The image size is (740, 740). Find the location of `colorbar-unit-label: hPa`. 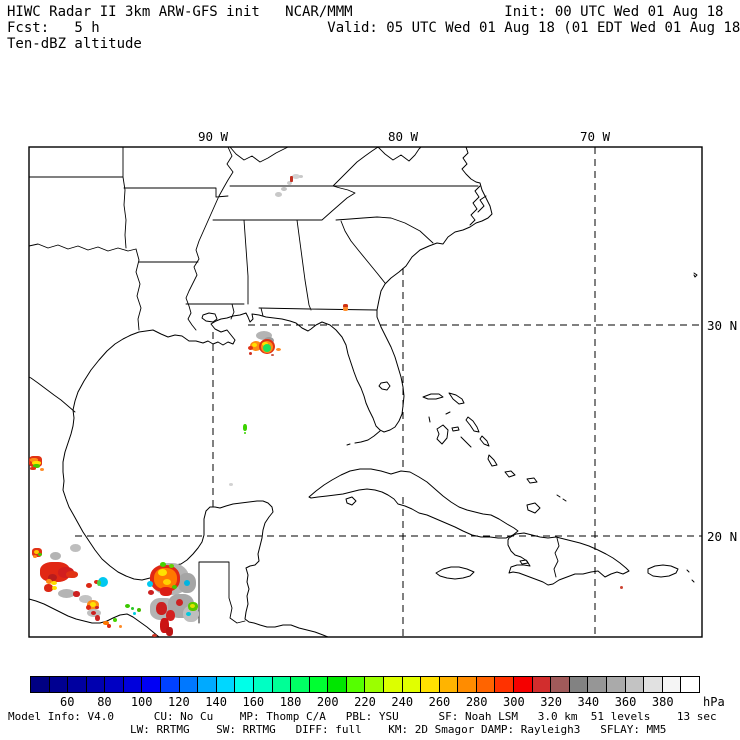

colorbar-unit-label: hPa is located at coordinates (714, 702).